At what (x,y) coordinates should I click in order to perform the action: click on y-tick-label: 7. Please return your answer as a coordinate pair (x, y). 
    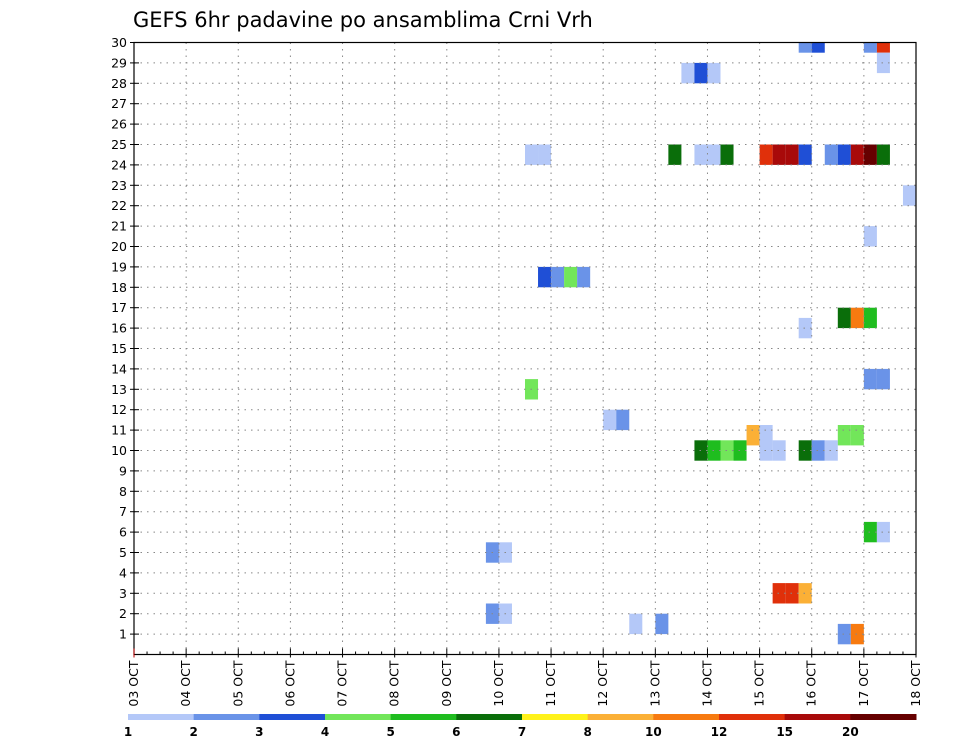
    Looking at the image, I should click on (123, 511).